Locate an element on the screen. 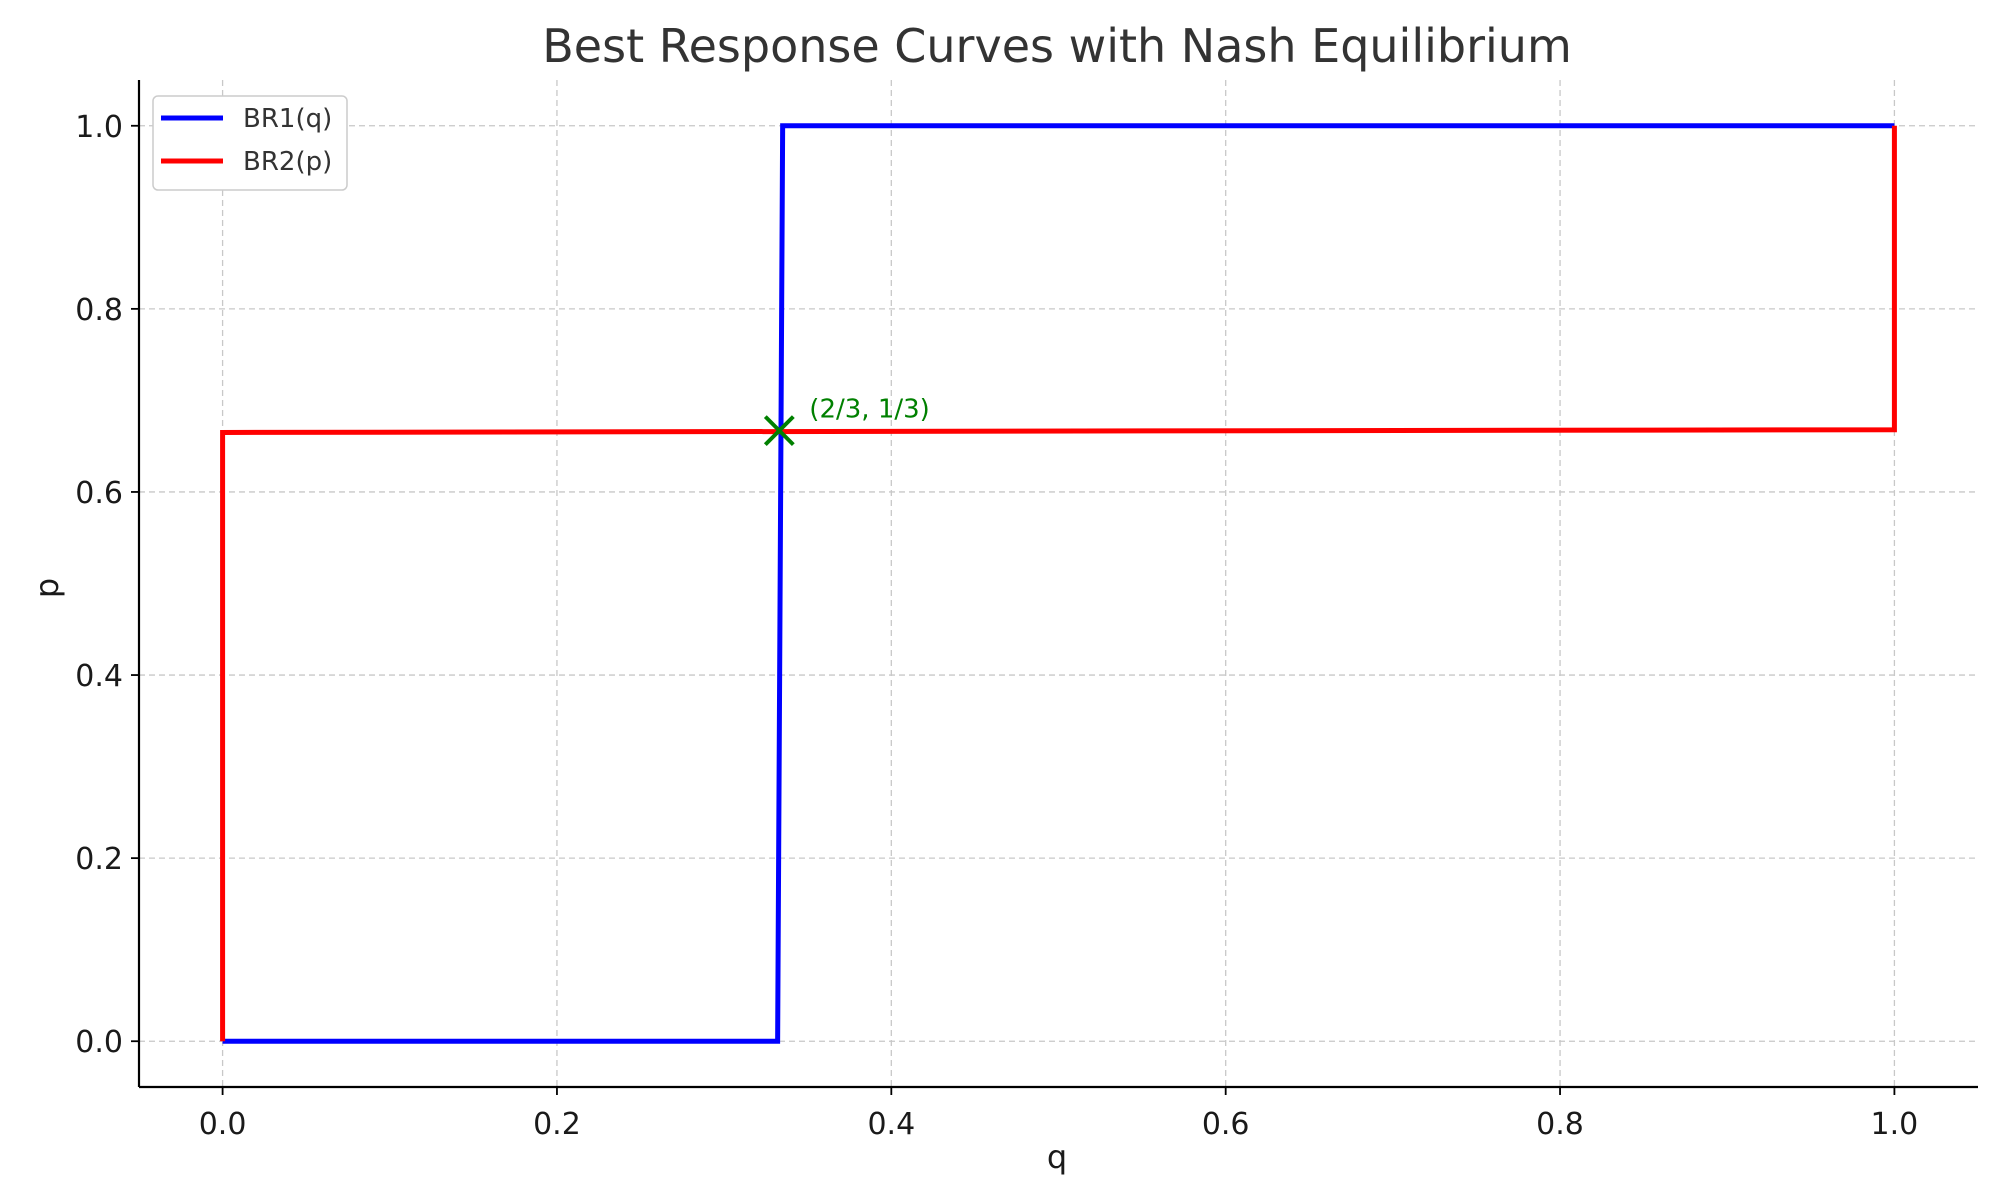 The width and height of the screenshot is (2000, 1204). x-tick-label: 0.2 is located at coordinates (557, 1124).